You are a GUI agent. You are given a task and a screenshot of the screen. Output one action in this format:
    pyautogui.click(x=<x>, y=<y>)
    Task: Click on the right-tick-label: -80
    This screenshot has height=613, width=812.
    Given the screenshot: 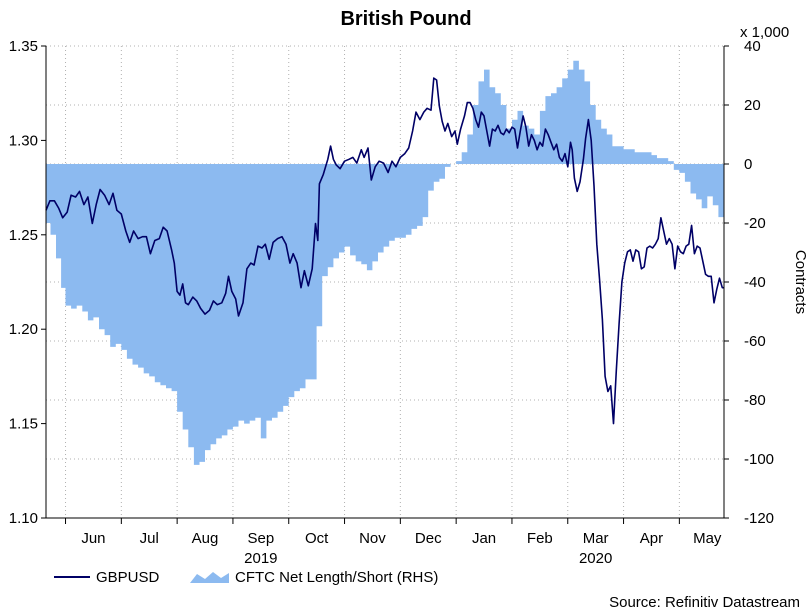 What is the action you would take?
    pyautogui.click(x=755, y=400)
    